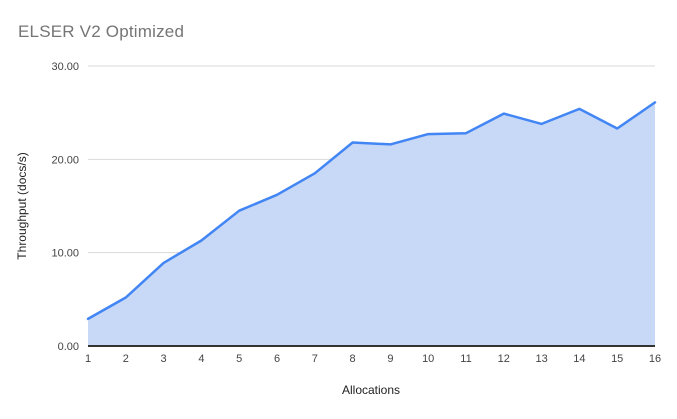 The height and width of the screenshot is (419, 677). What do you see at coordinates (68, 347) in the screenshot?
I see `y-tick-label: 0.00` at bounding box center [68, 347].